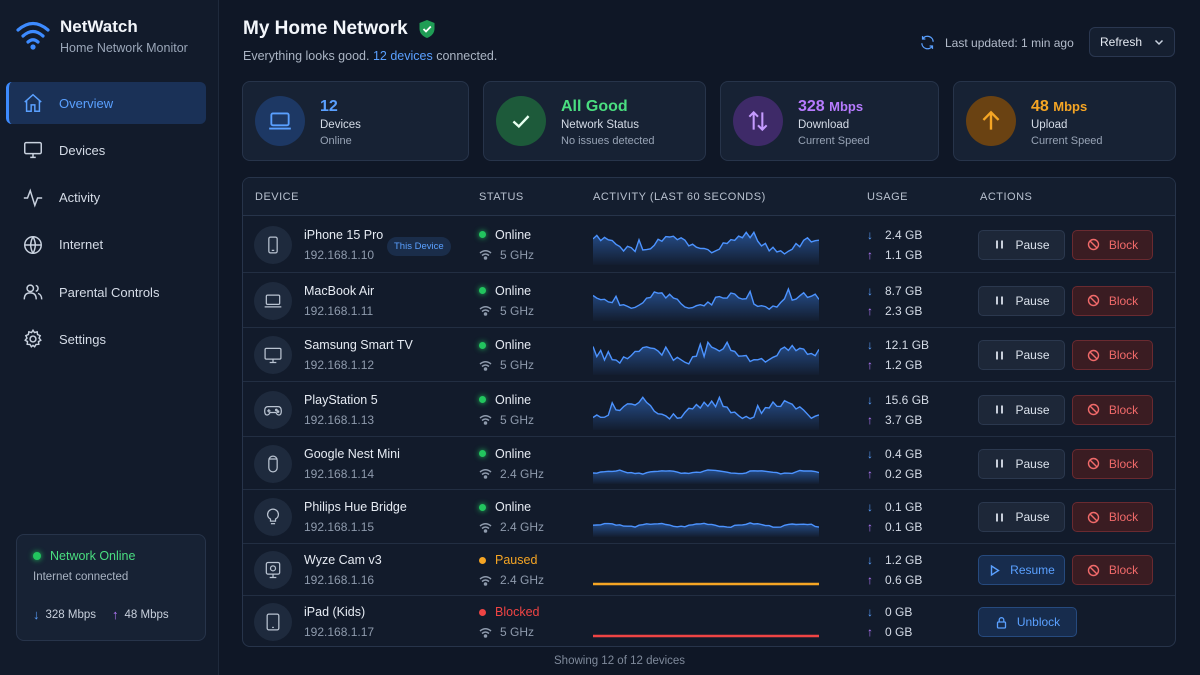 The height and width of the screenshot is (675, 1200). Describe the element at coordinates (82, 339) in the screenshot. I see `sidebar-item-label: Settings` at that location.